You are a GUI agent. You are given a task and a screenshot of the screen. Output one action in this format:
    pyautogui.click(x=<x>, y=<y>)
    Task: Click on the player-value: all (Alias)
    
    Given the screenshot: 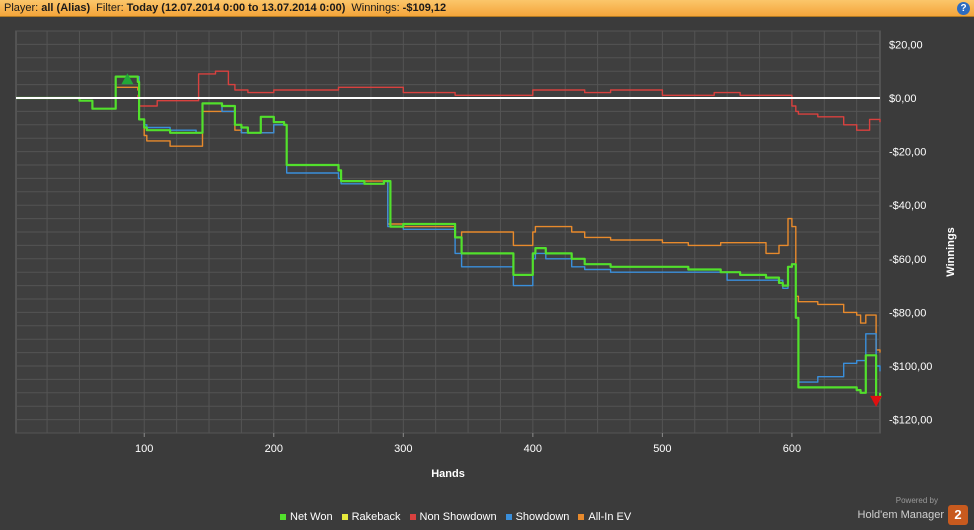 What is the action you would take?
    pyautogui.click(x=66, y=8)
    